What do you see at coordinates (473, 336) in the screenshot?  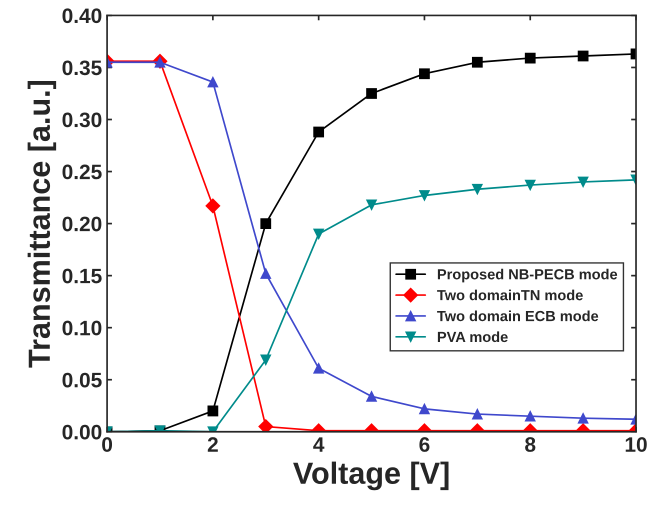 I see `legend-label: PVA mode` at bounding box center [473, 336].